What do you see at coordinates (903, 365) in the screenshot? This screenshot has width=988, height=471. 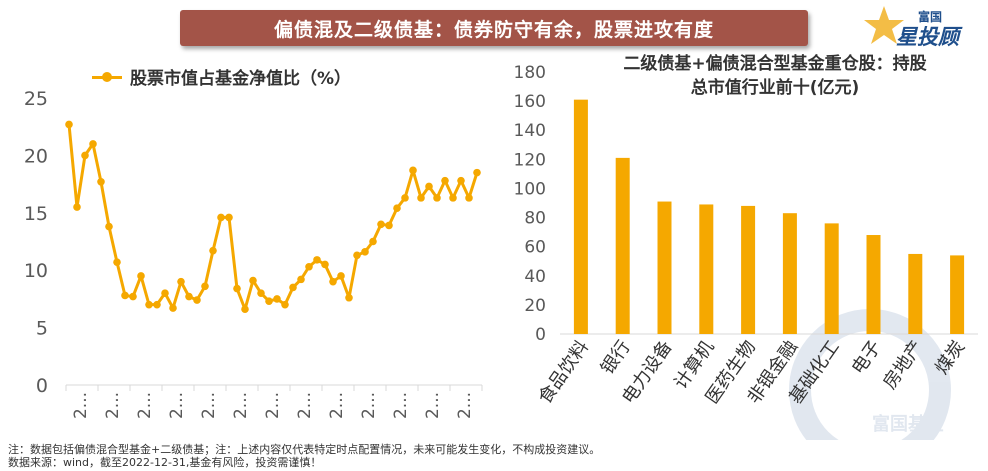 I see `category-label: 房地产` at bounding box center [903, 365].